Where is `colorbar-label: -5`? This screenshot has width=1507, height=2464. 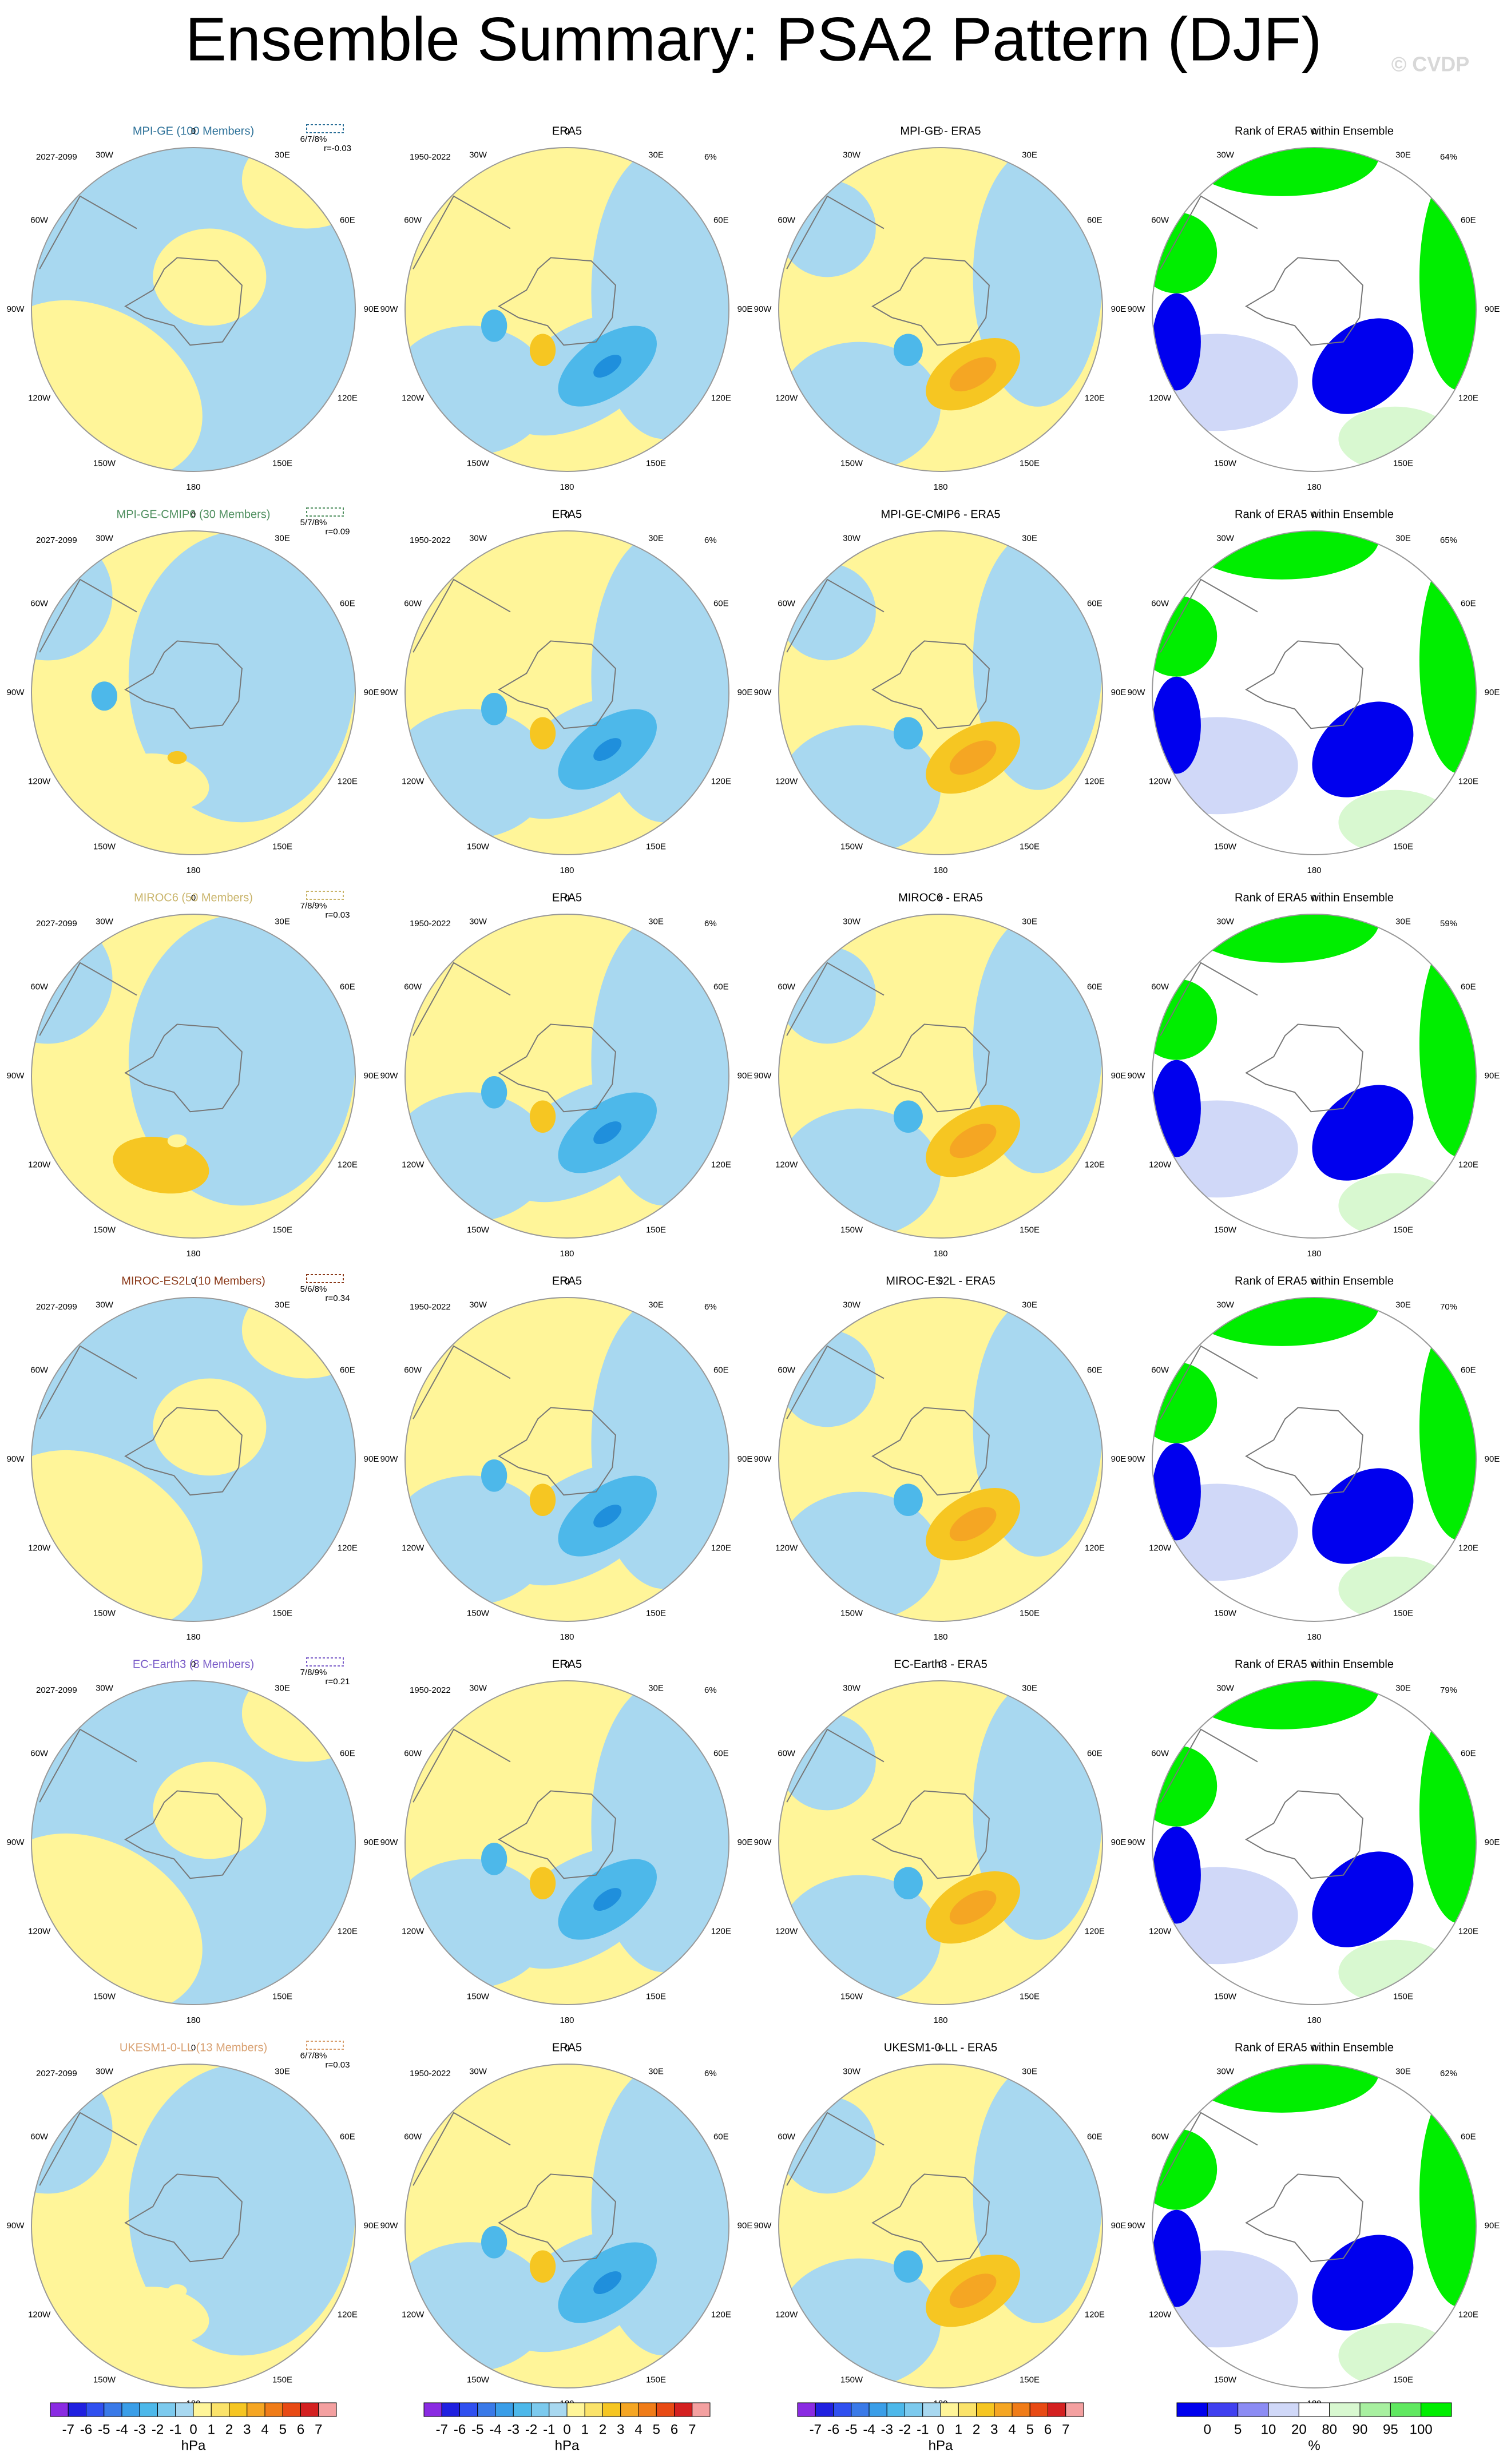
colorbar-label: -5 is located at coordinates (104, 2429).